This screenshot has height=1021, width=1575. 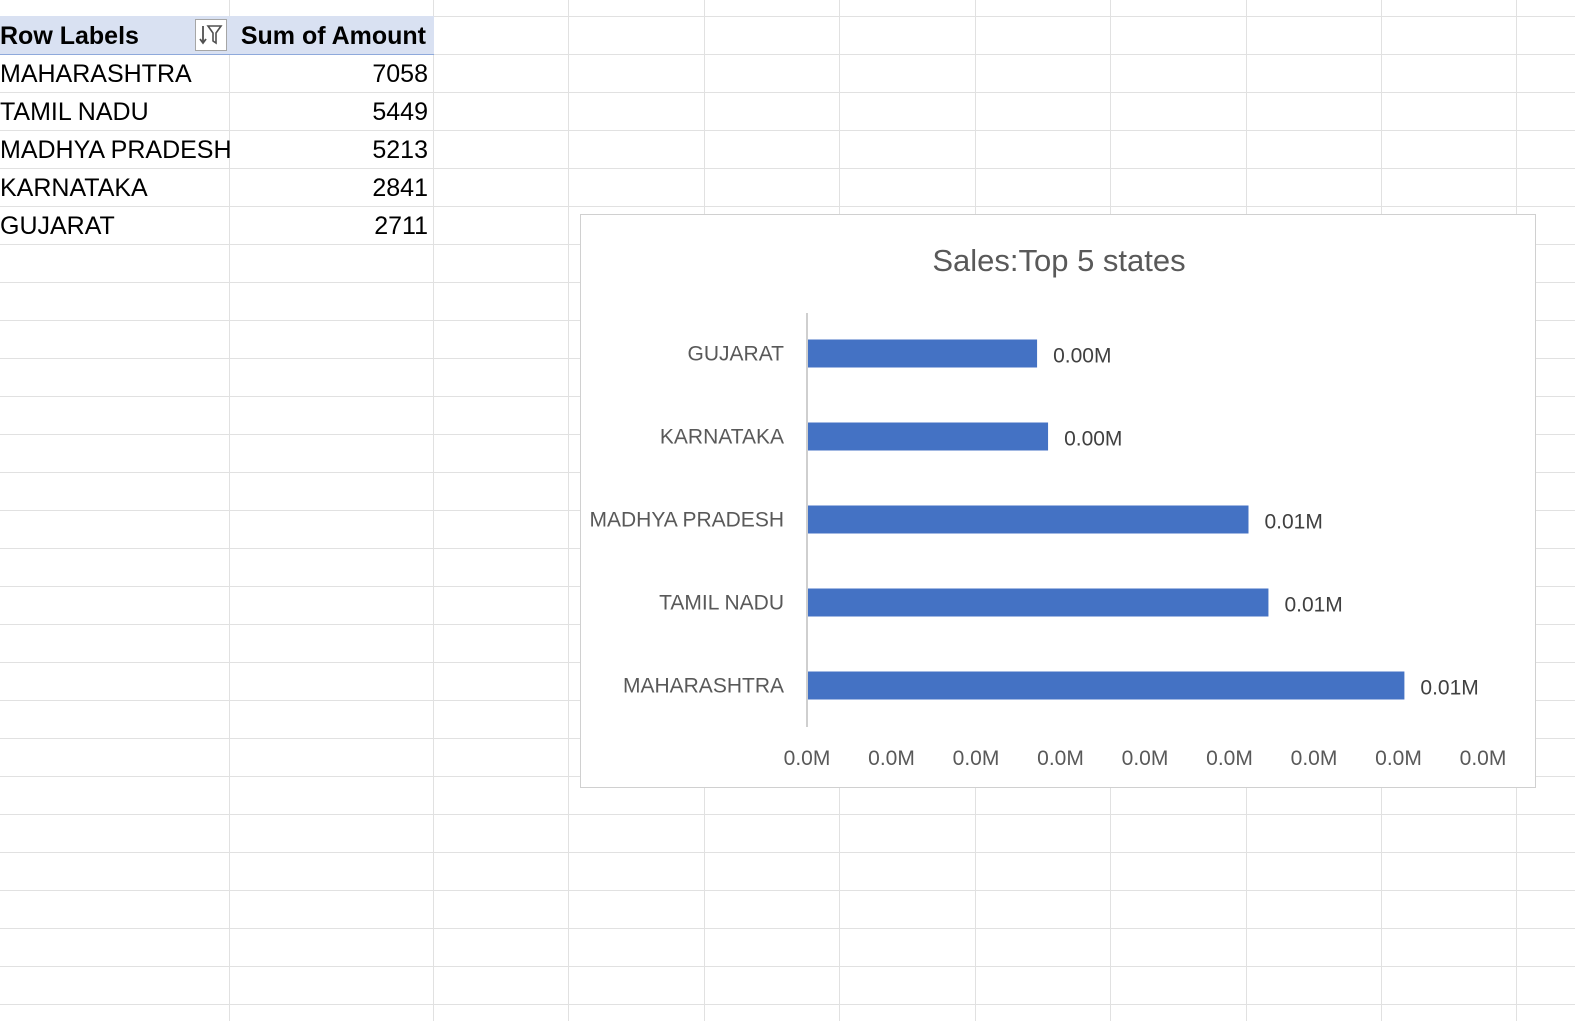 What do you see at coordinates (400, 188) in the screenshot?
I see `pivot-row-value: 2841` at bounding box center [400, 188].